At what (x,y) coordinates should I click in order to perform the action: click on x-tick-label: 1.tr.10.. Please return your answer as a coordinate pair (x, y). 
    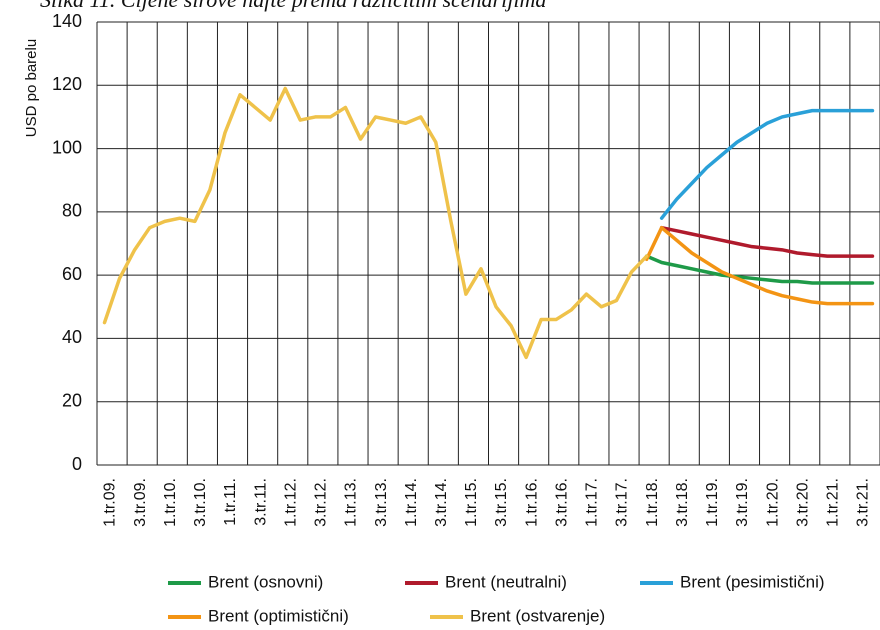
    Looking at the image, I should click on (170, 502).